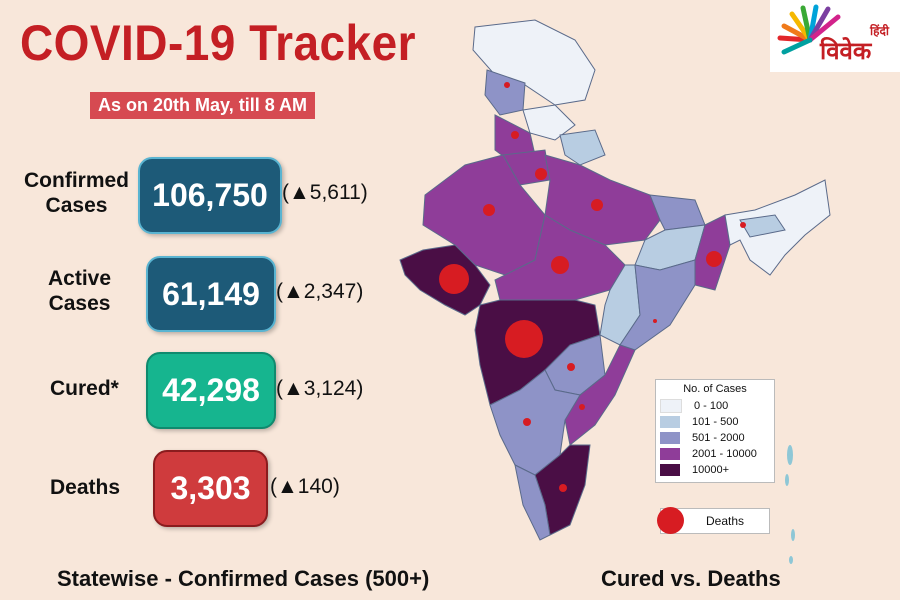 The height and width of the screenshot is (600, 900). I want to click on cured-value-box: 42,298, so click(211, 390).